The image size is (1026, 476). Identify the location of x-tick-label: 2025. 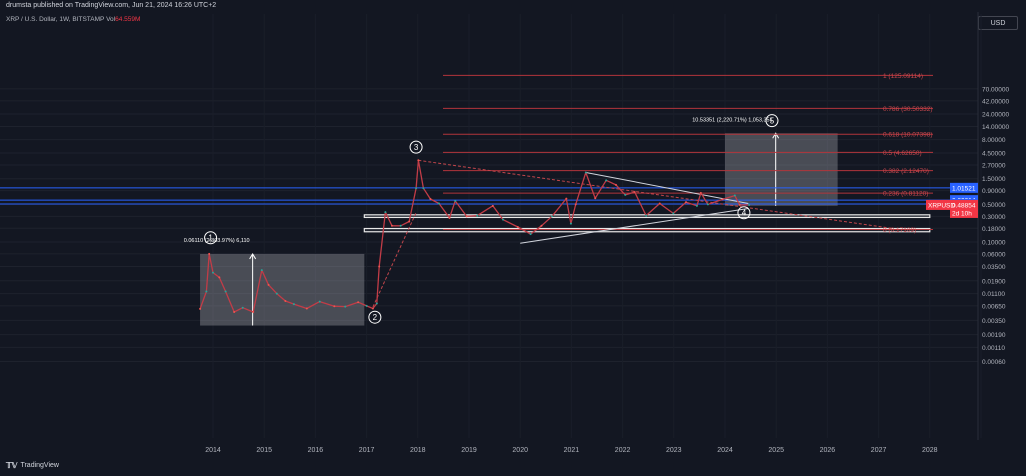
(776, 450).